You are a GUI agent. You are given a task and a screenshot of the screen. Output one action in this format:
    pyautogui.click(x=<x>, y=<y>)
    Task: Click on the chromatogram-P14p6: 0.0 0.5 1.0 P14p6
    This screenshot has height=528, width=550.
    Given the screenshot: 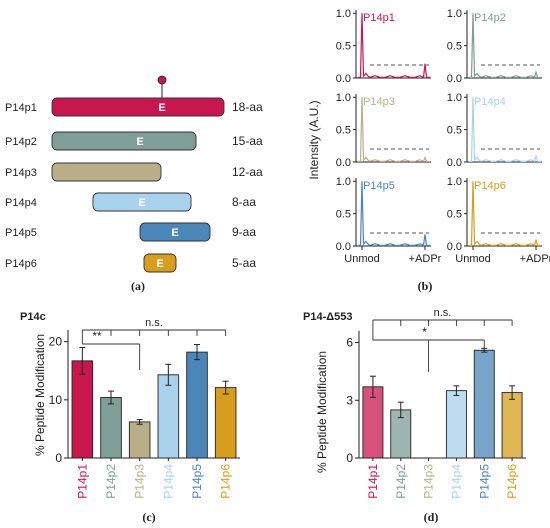 What is the action you would take?
    pyautogui.click(x=494, y=214)
    